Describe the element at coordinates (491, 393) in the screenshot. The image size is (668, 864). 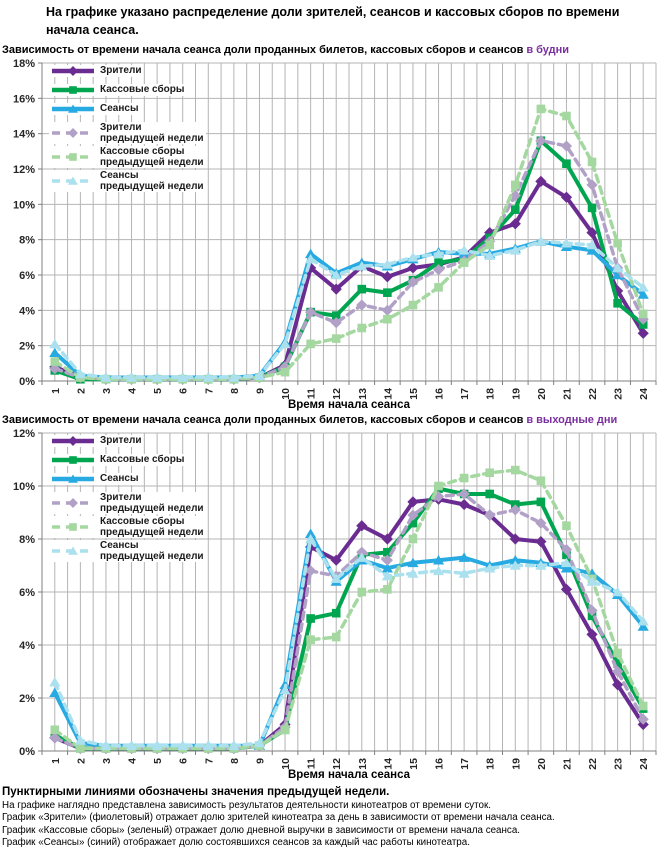
I see `x-axis-tick-label: 18` at that location.